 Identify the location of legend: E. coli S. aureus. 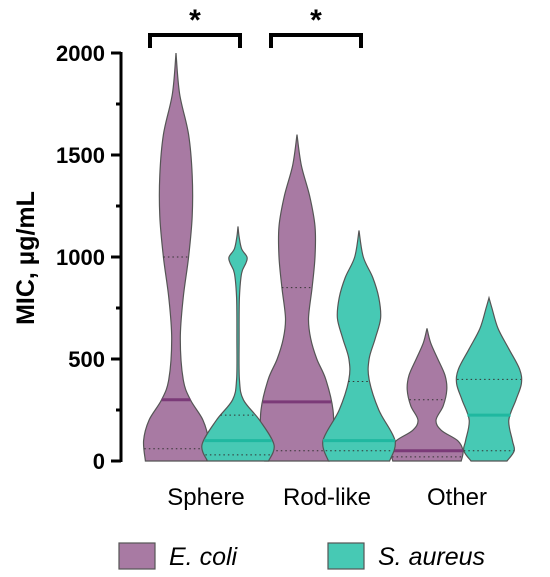
(301, 556).